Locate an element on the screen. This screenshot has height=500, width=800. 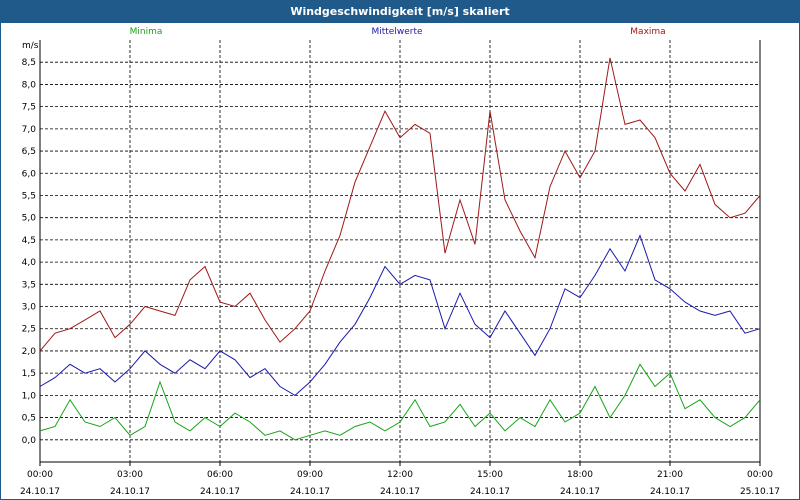
y-tick-label: 5,5 is located at coordinates (29, 196).